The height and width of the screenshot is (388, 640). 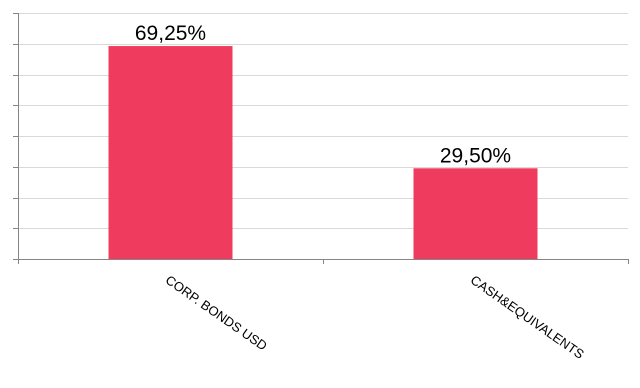 I want to click on data-label-1: 29,50%, so click(x=475, y=155).